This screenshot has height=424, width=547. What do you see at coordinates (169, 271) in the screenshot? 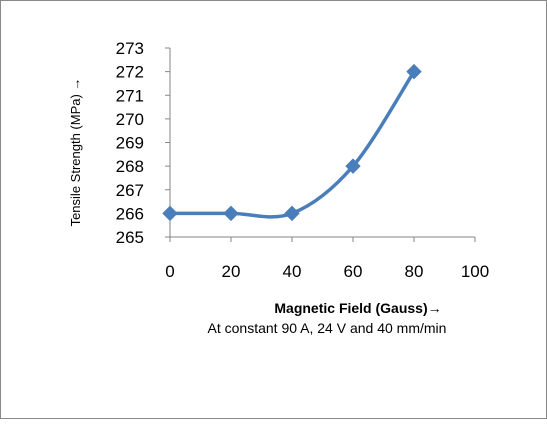
I see `x-tick-label: 0` at bounding box center [169, 271].